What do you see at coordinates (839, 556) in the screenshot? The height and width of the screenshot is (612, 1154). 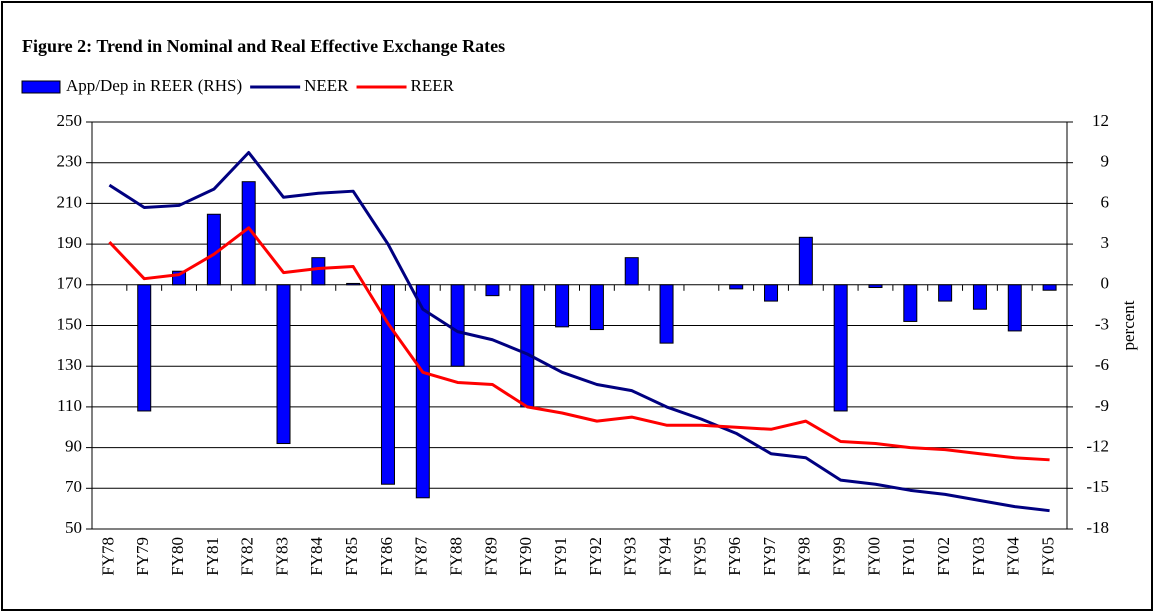 I see `x-tick-label: FY99` at bounding box center [839, 556].